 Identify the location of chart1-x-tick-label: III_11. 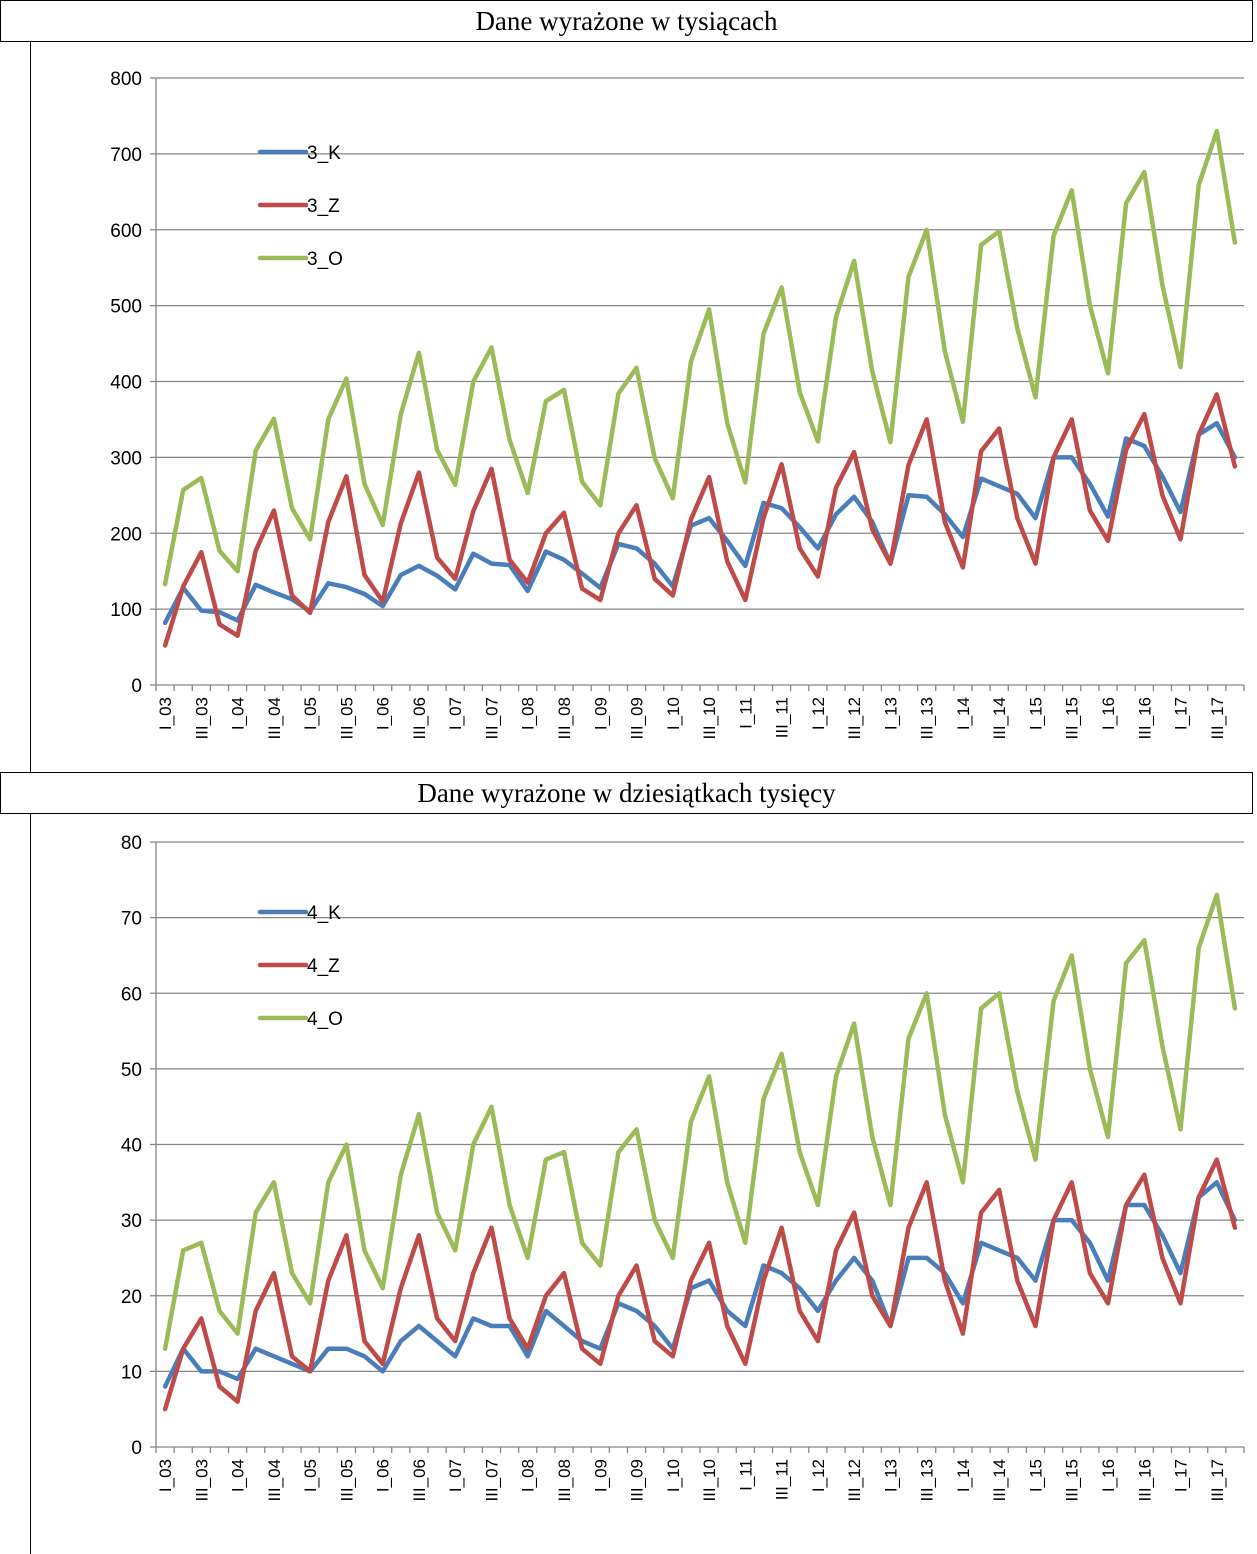
(782, 717).